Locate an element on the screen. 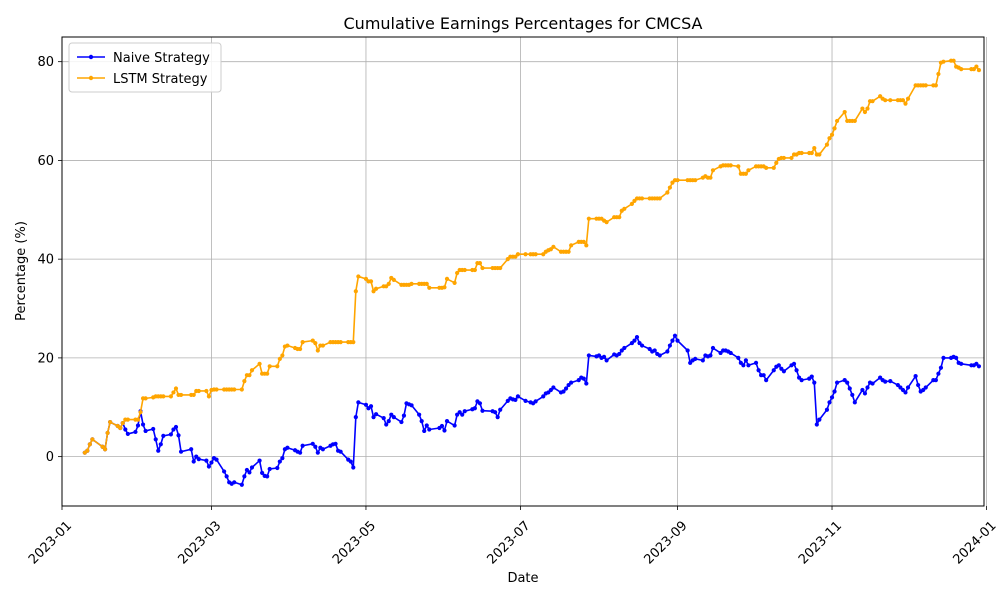  legend: Naive Strategy LSTM Strategy is located at coordinates (145, 67).